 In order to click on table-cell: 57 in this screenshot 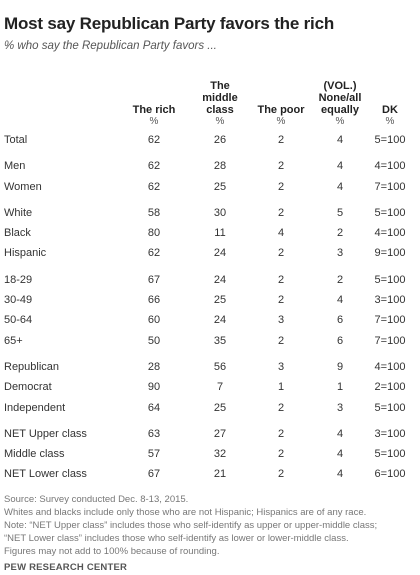, I will do `click(154, 454)`.